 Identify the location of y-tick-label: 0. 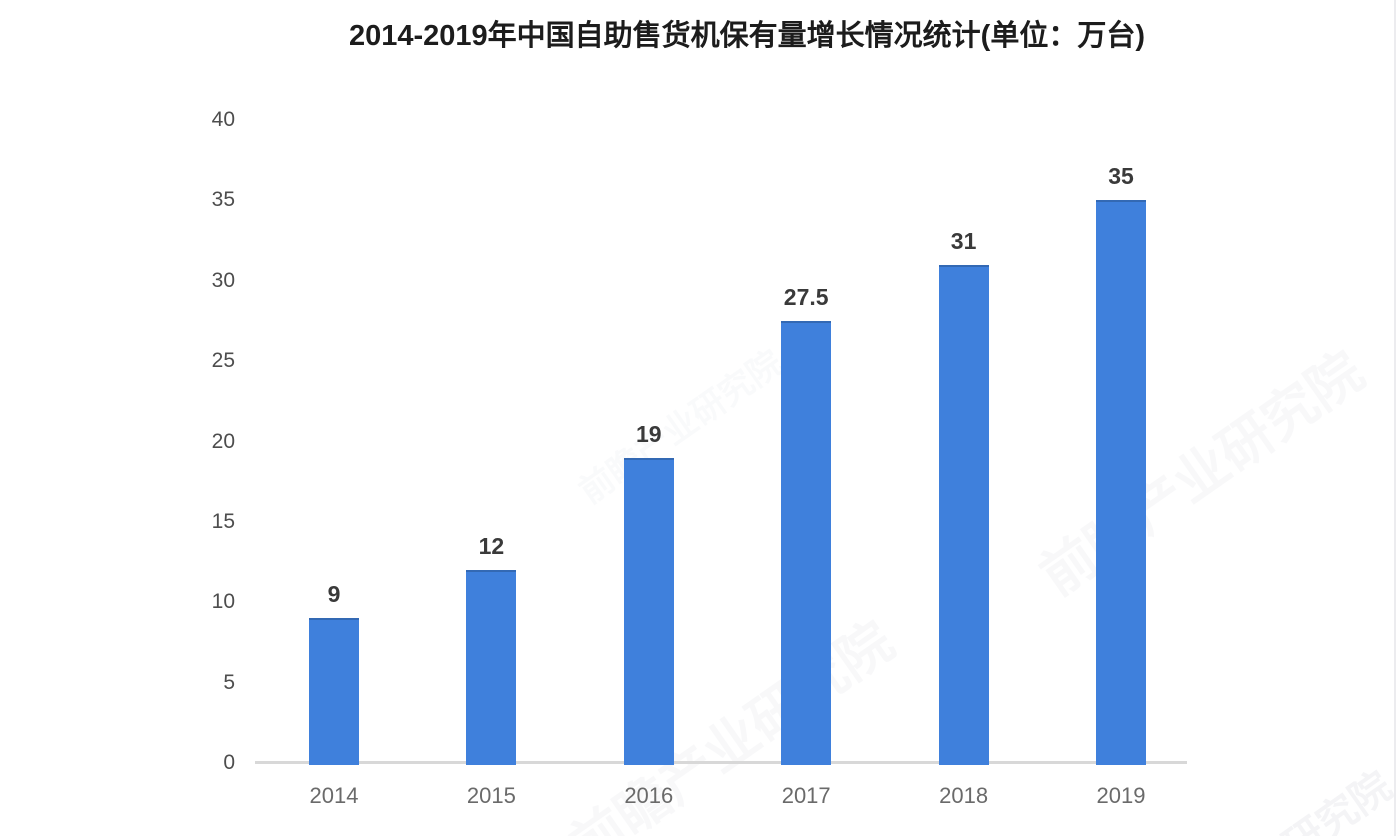
(229, 762).